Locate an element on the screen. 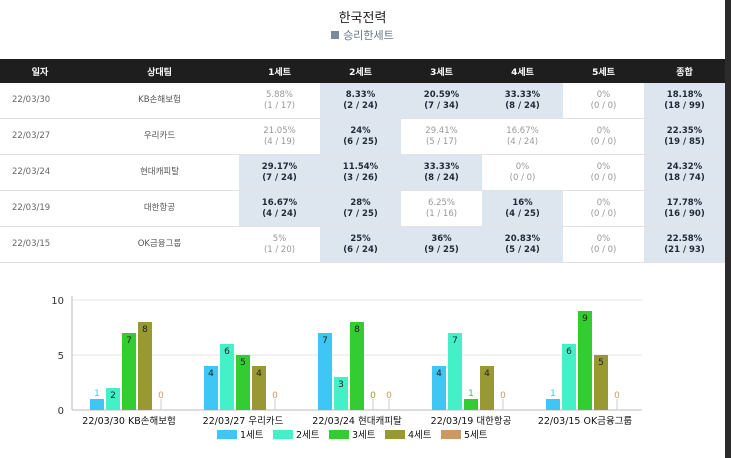 This screenshot has width=731, height=458. data-label: 2 is located at coordinates (113, 396).